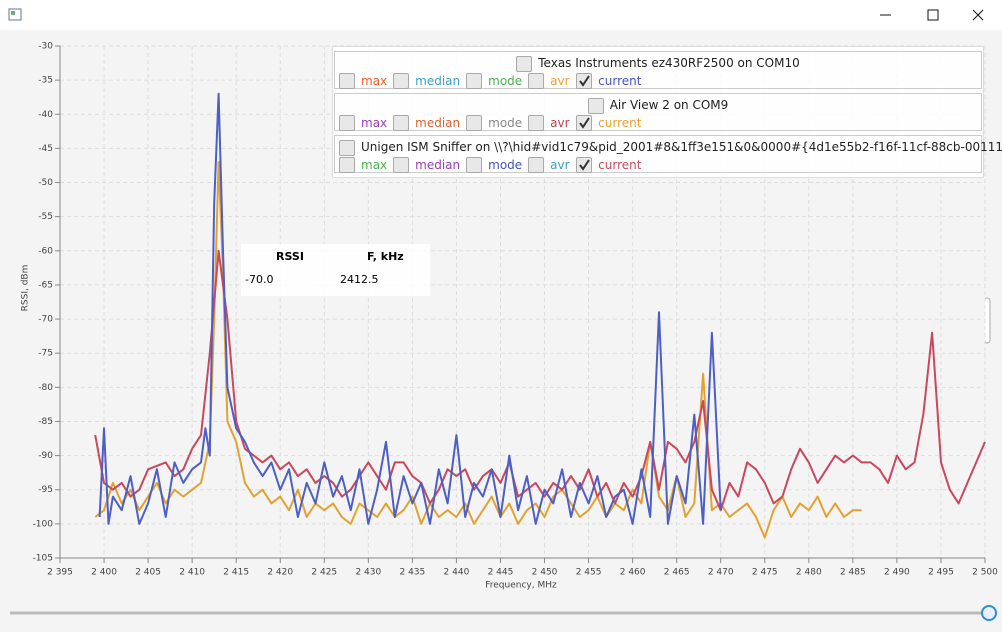 Image resolution: width=1002 pixels, height=632 pixels. What do you see at coordinates (633, 573) in the screenshot?
I see `x-tick-label: 2 460` at bounding box center [633, 573].